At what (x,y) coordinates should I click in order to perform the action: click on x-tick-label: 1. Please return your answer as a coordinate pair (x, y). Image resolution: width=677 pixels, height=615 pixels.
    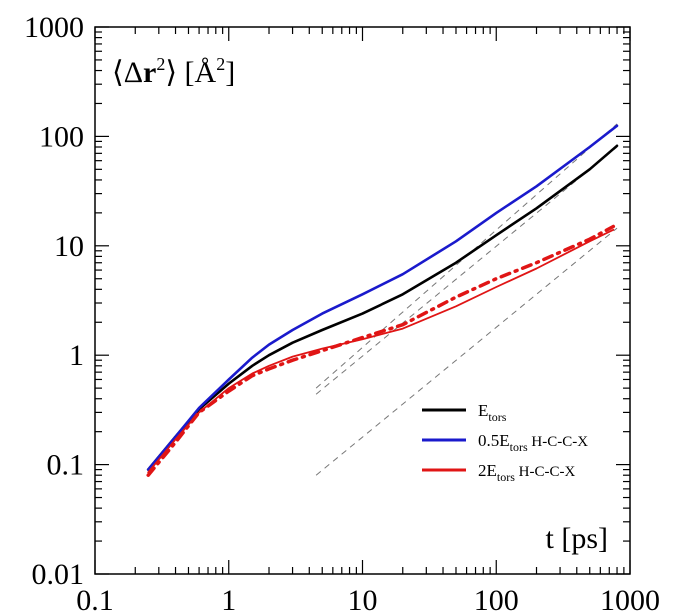
    Looking at the image, I should click on (228, 599).